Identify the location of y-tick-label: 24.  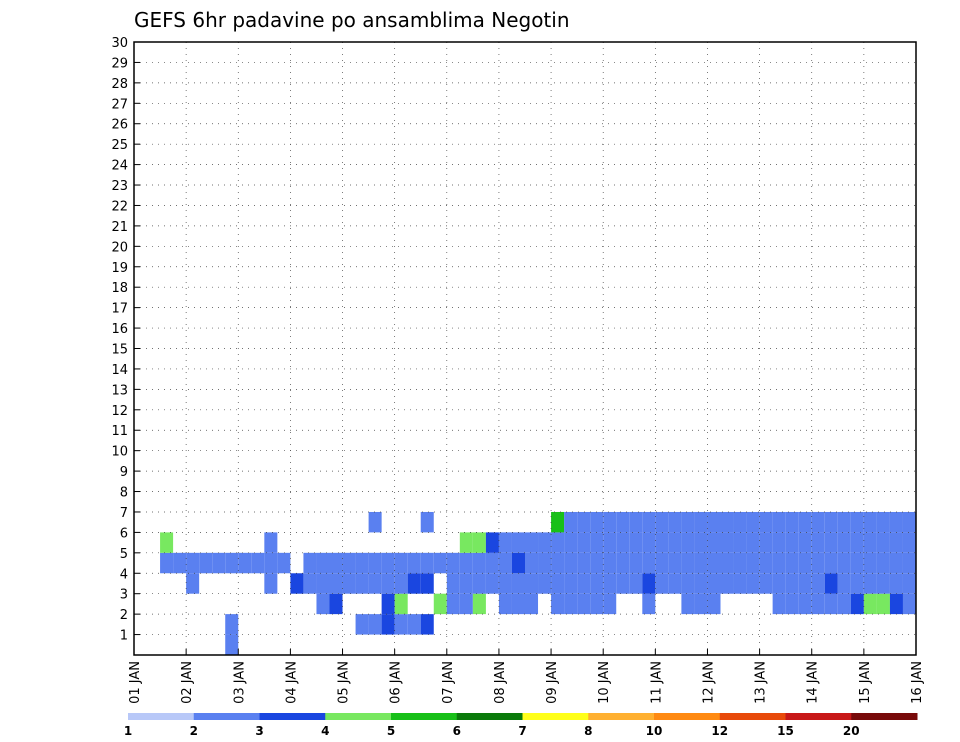
(119, 166).